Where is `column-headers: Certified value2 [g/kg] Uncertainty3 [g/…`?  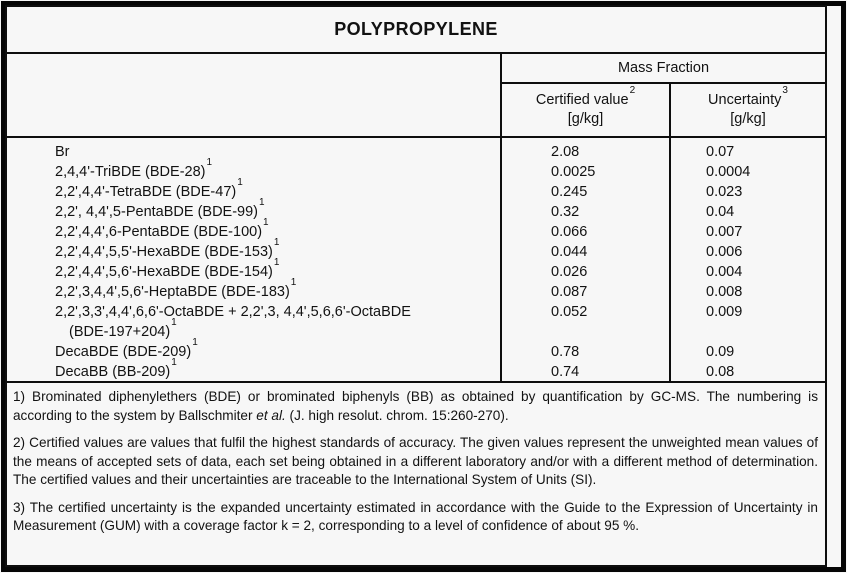 column-headers: Certified value2 [g/kg] Uncertainty3 [g/… is located at coordinates (663, 110).